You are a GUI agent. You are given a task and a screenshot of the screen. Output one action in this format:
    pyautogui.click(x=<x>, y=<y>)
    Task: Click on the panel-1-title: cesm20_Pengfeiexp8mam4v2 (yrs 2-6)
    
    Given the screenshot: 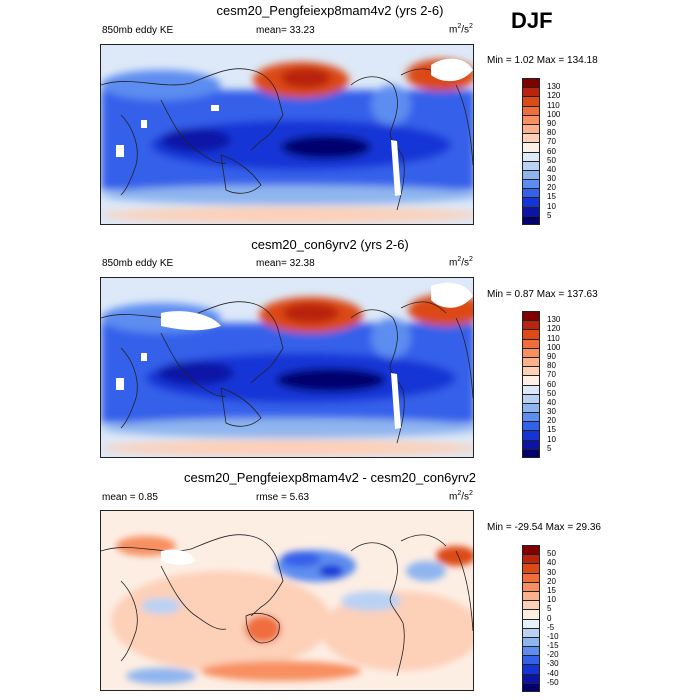 What is the action you would take?
    pyautogui.click(x=330, y=10)
    